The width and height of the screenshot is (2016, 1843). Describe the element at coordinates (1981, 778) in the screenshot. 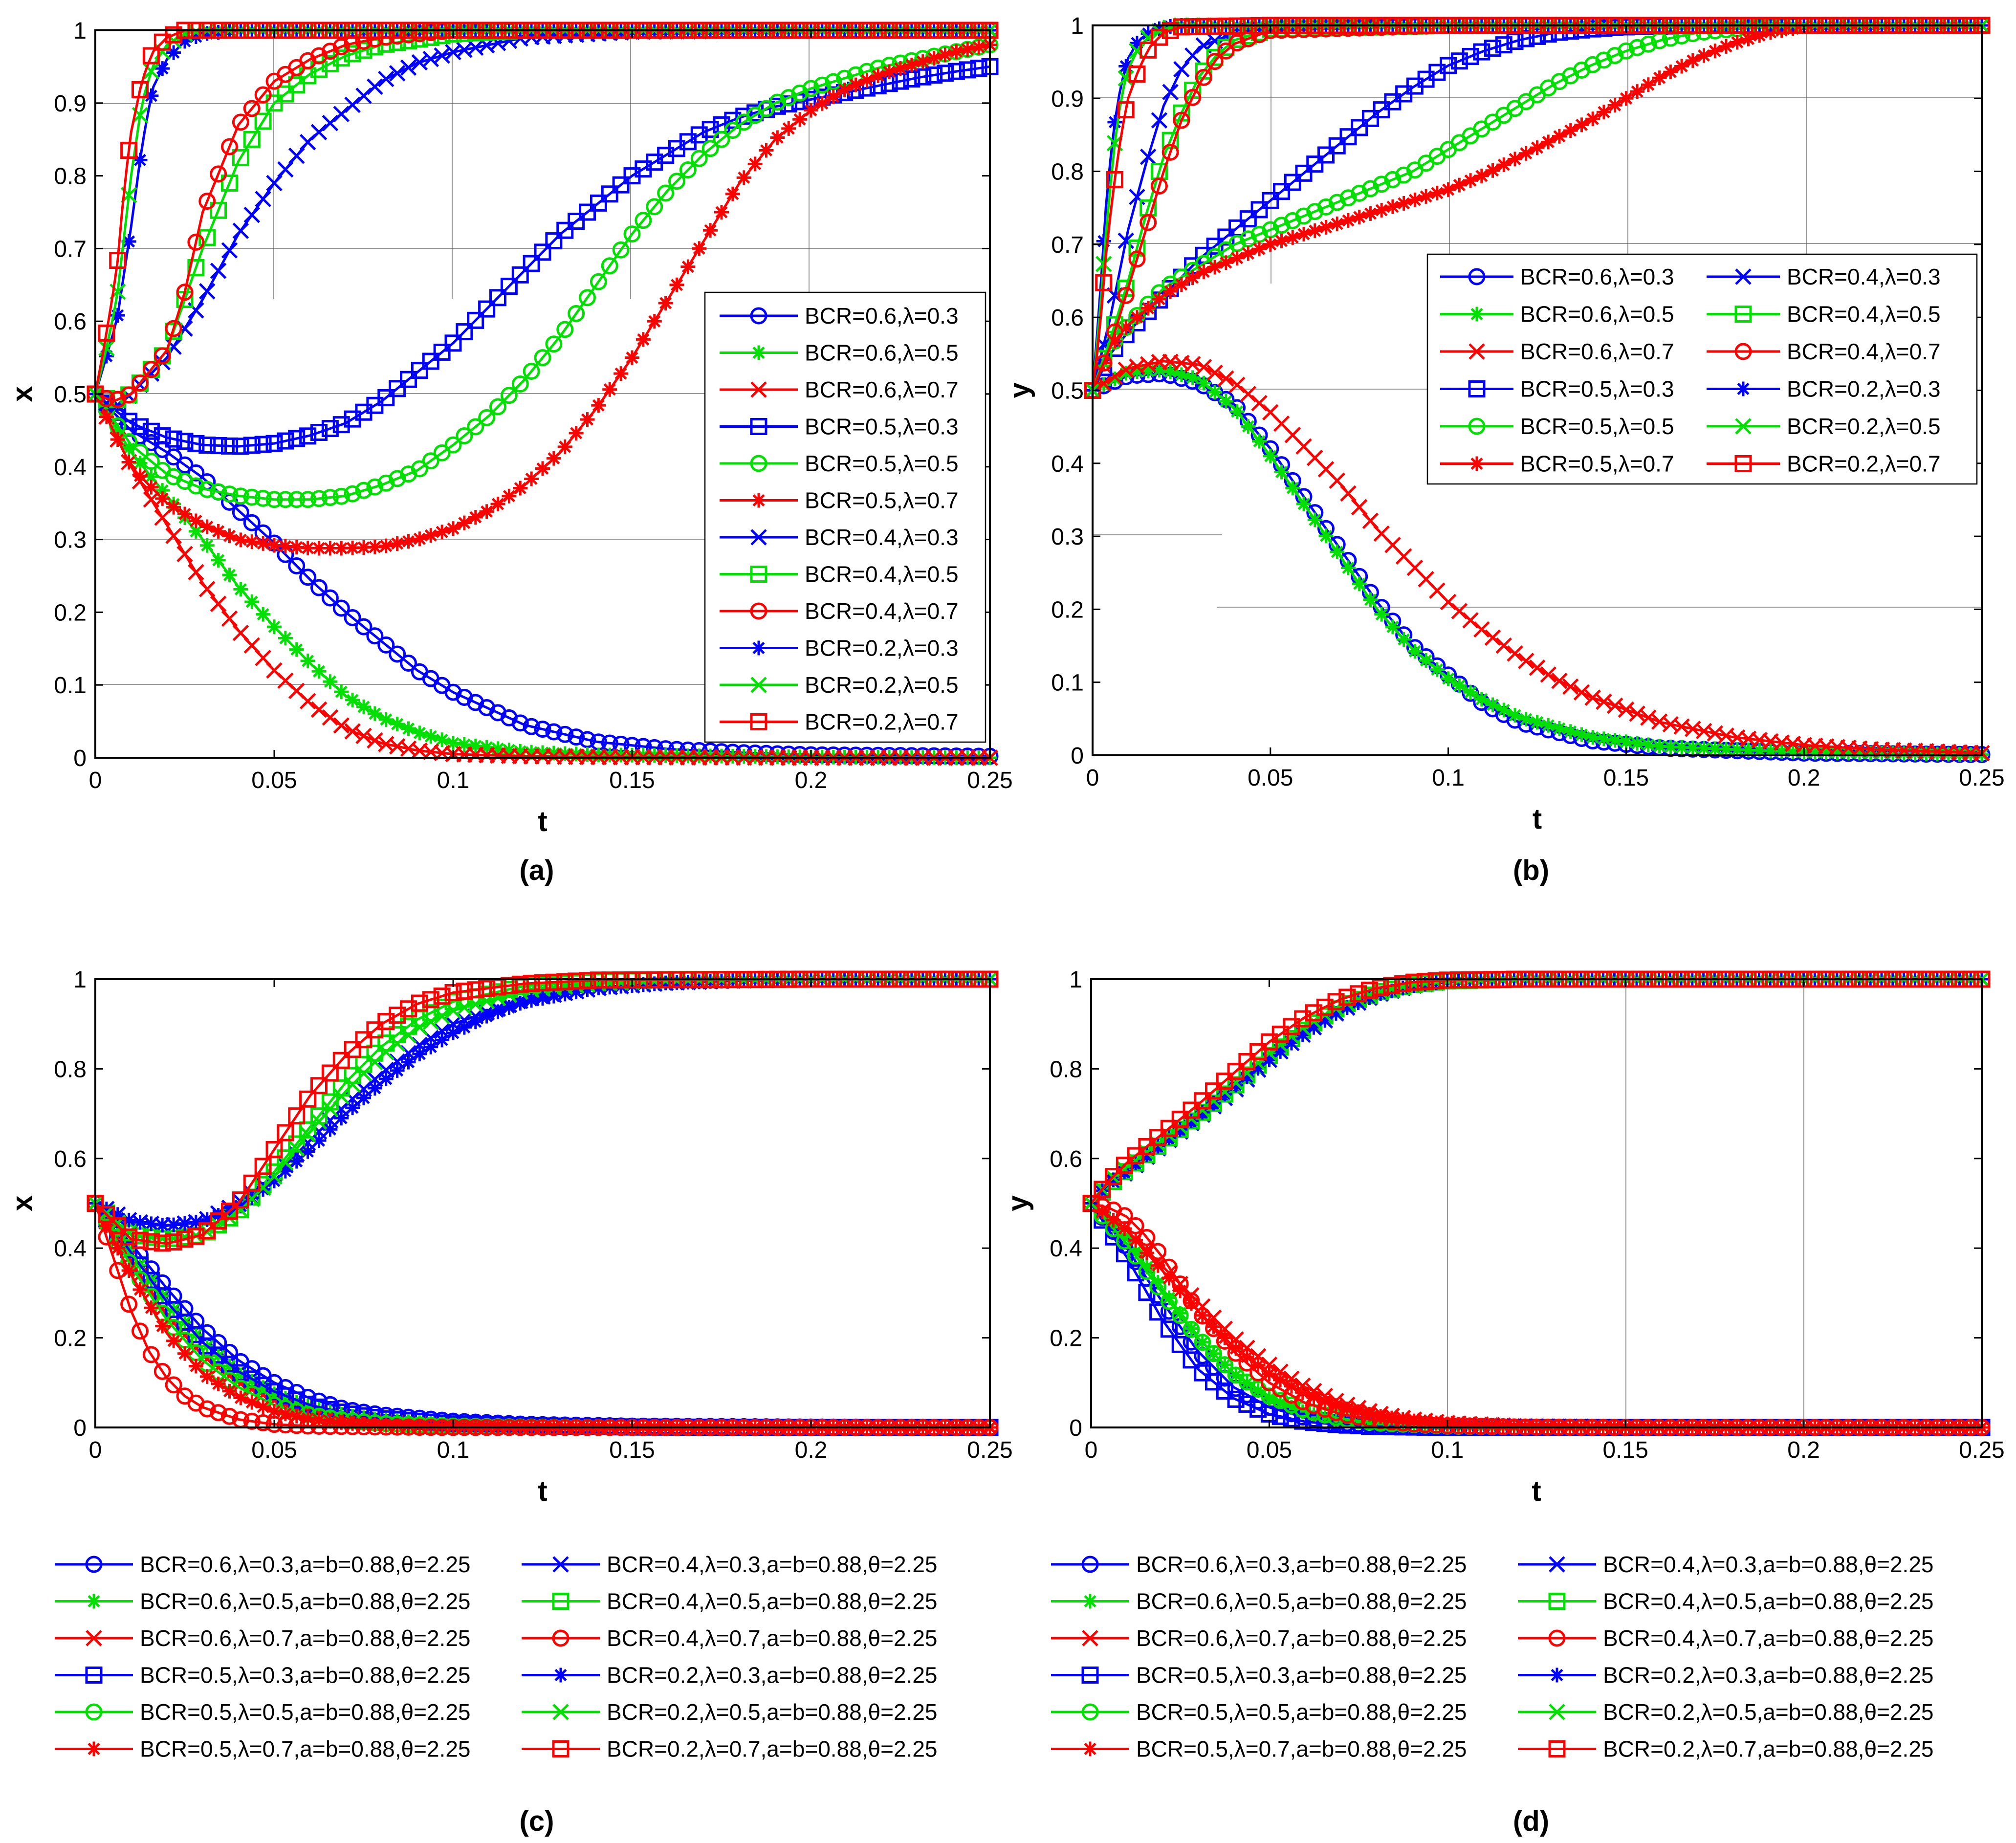

I see `x-tick-label: 0.25` at that location.